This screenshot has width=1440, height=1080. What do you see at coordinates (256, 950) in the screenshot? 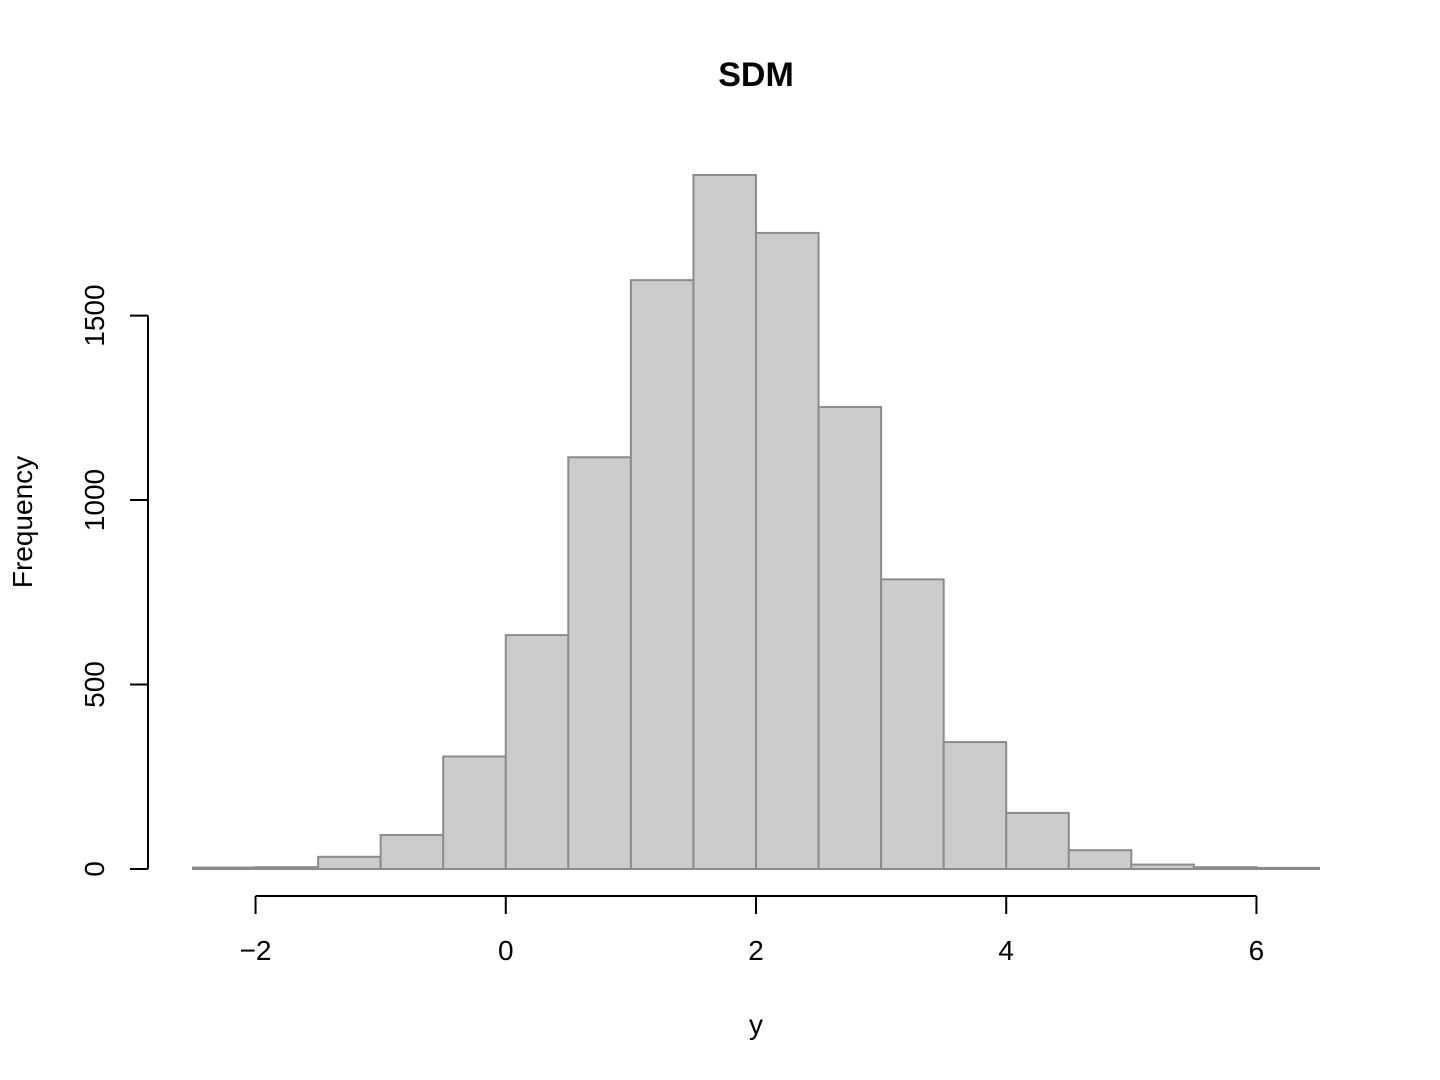
I see `x-tick-label: −2` at bounding box center [256, 950].